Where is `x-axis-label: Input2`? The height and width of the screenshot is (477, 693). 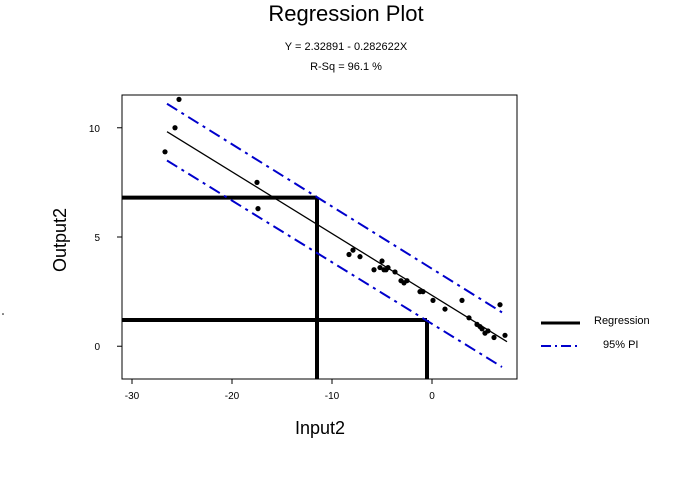
x-axis-label: Input2 is located at coordinates (320, 428).